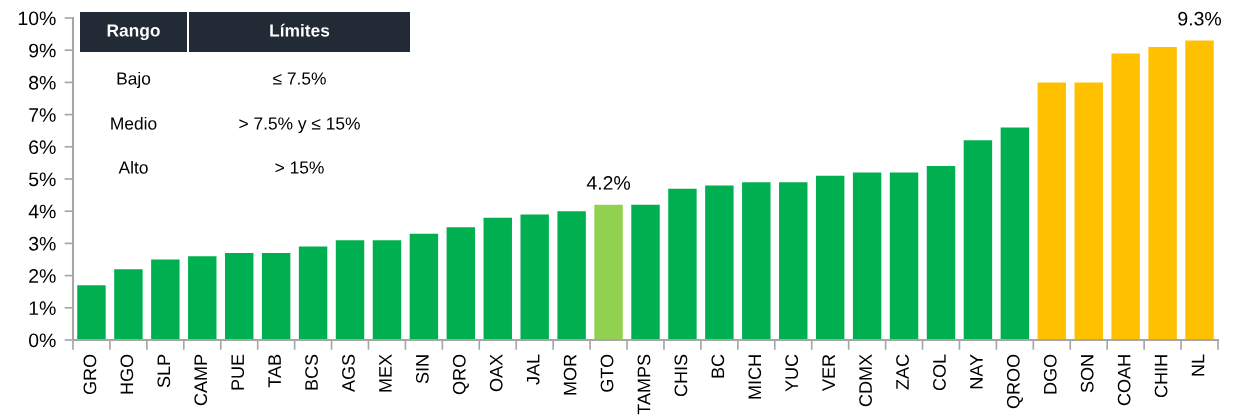  What do you see at coordinates (644, 384) in the screenshot?
I see `x-tick-label: TAMPS` at bounding box center [644, 384].